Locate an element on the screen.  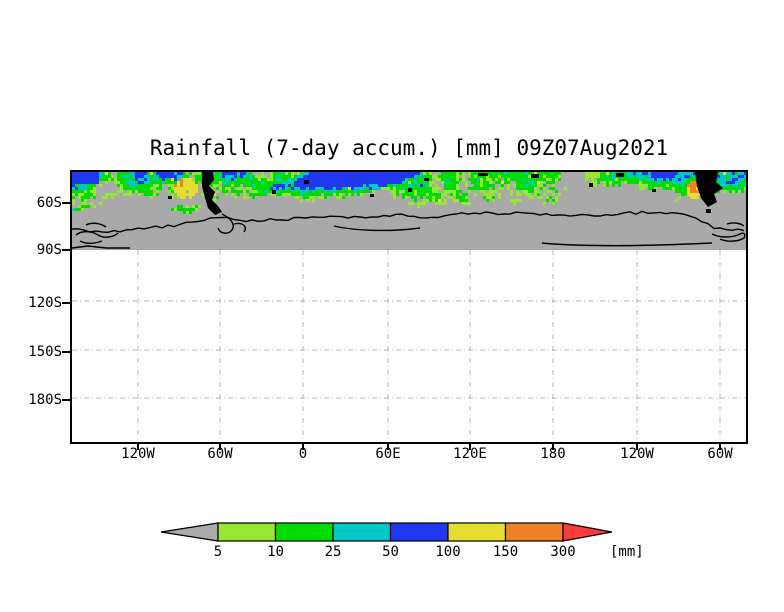
colorbar-tick-label: 25 is located at coordinates (333, 552).